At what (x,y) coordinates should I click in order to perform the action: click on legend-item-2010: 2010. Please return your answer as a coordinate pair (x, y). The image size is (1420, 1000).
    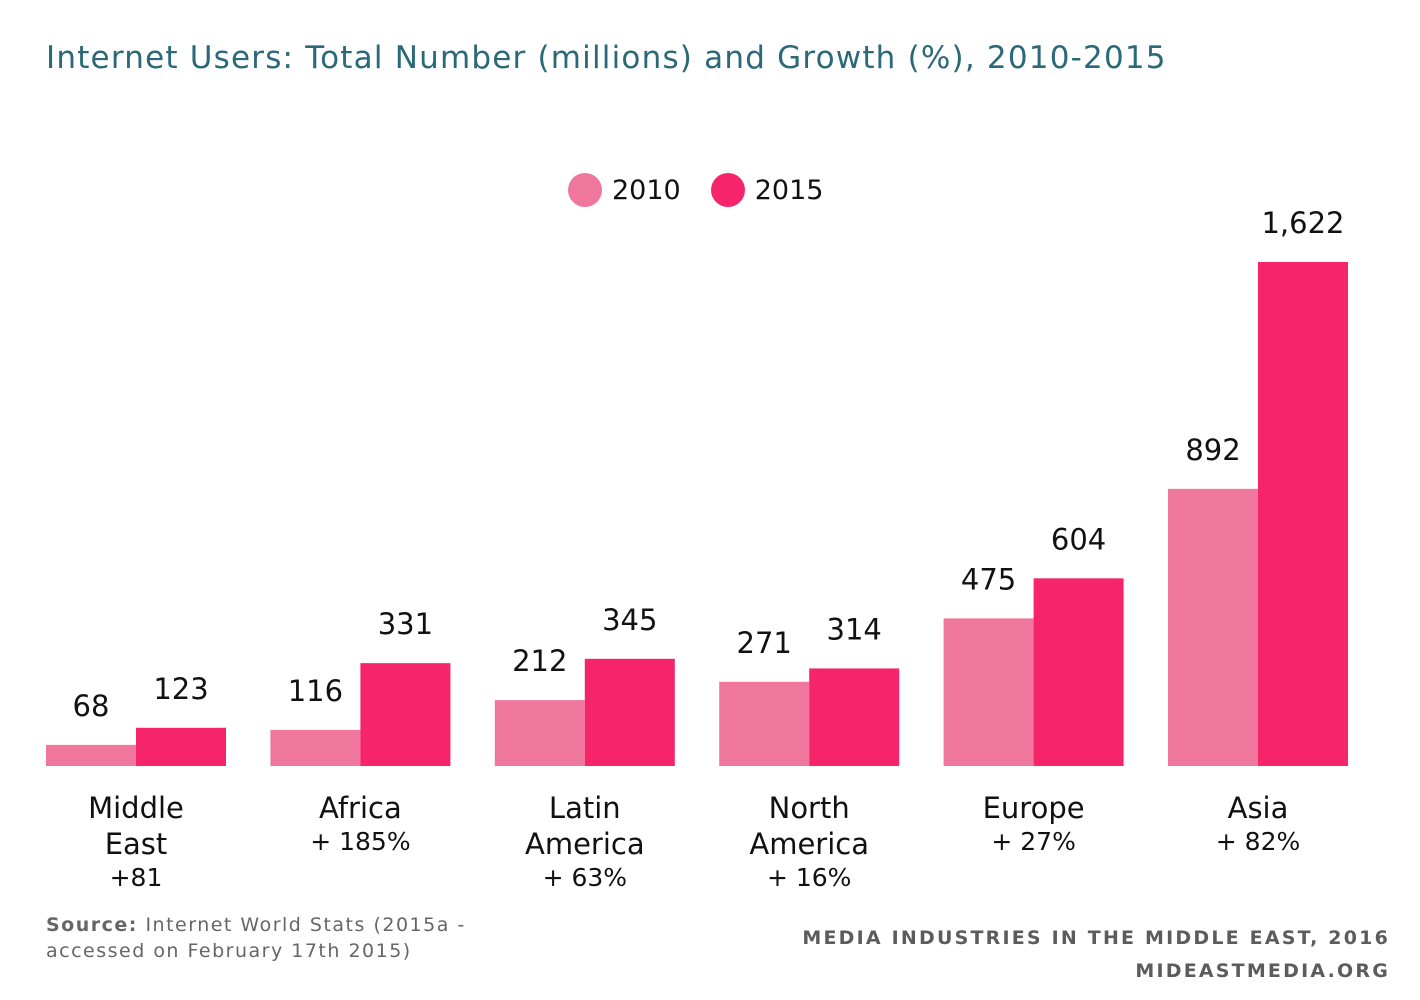
    Looking at the image, I should click on (624, 190).